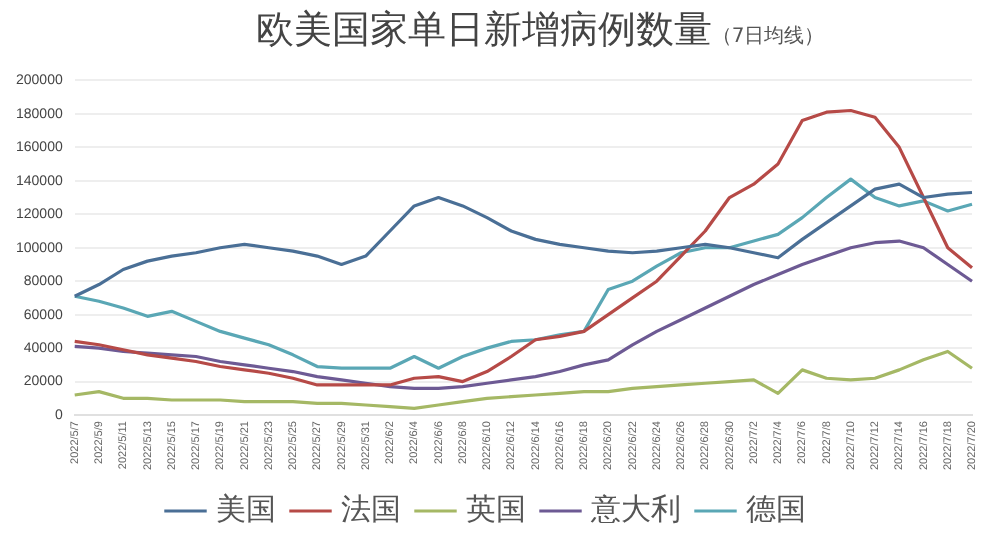 The image size is (1000, 546). What do you see at coordinates (245, 508) in the screenshot?
I see `legend-label: 美国` at bounding box center [245, 508].